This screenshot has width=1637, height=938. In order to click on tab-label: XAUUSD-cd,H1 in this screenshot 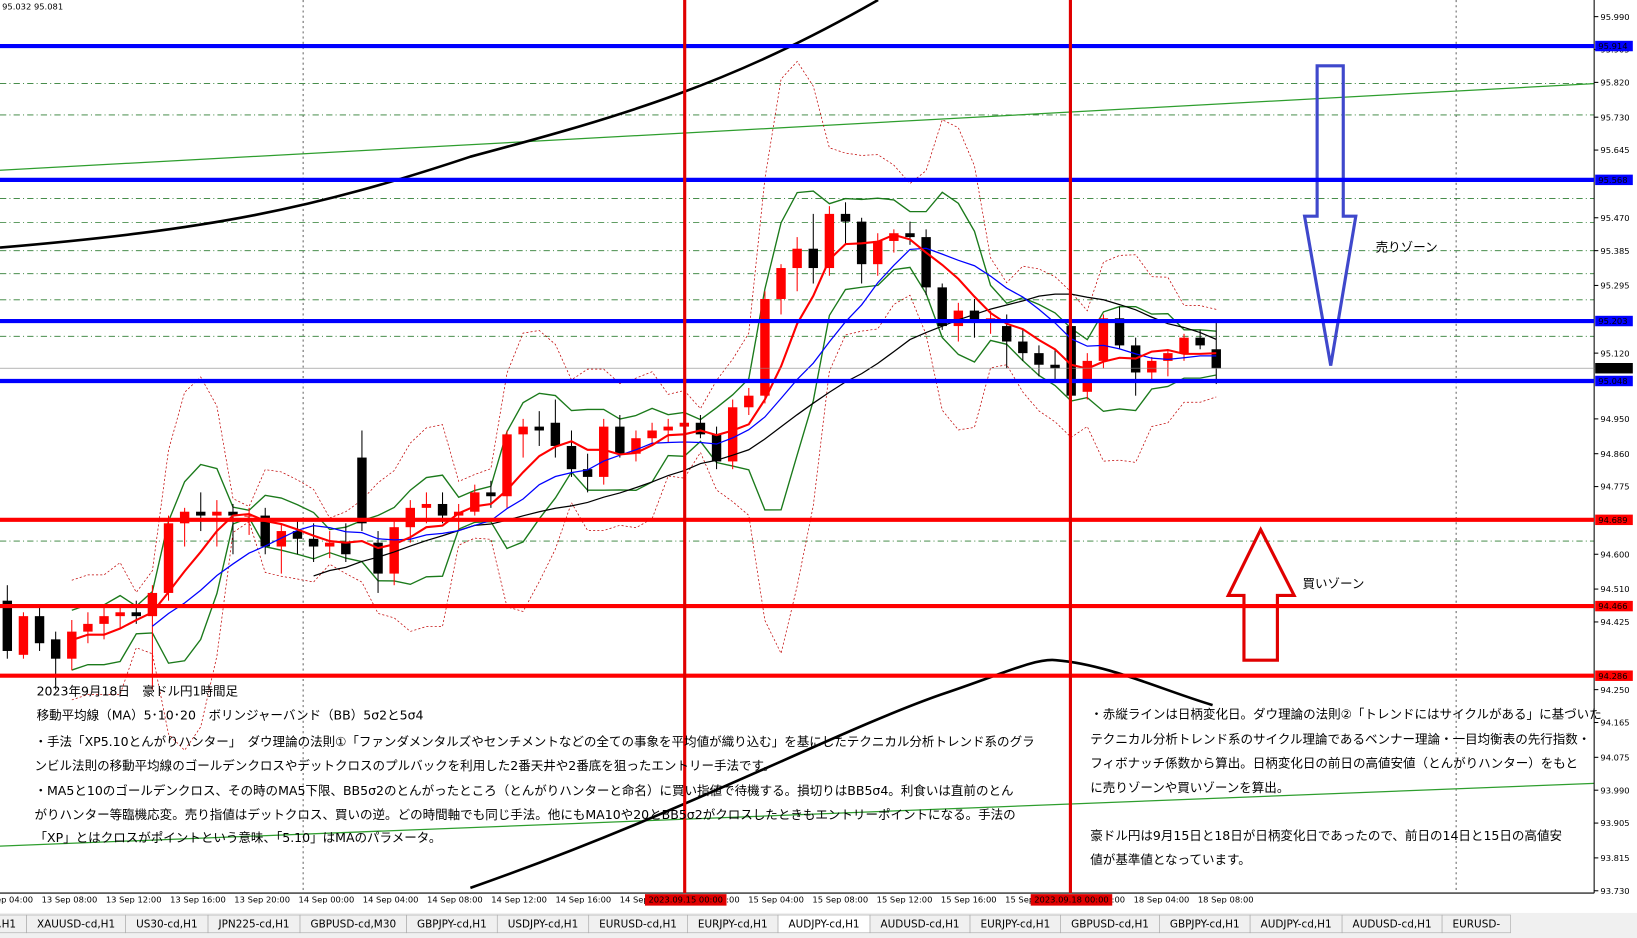, I will do `click(76, 925)`.